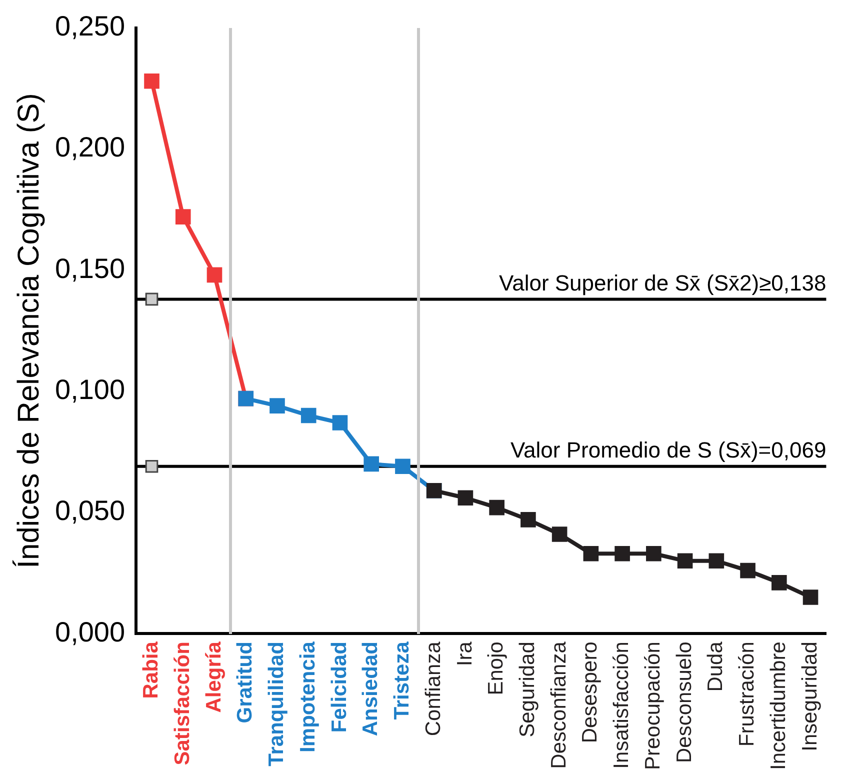  What do you see at coordinates (90, 389) in the screenshot?
I see `y-tick-label: 0,100` at bounding box center [90, 389].